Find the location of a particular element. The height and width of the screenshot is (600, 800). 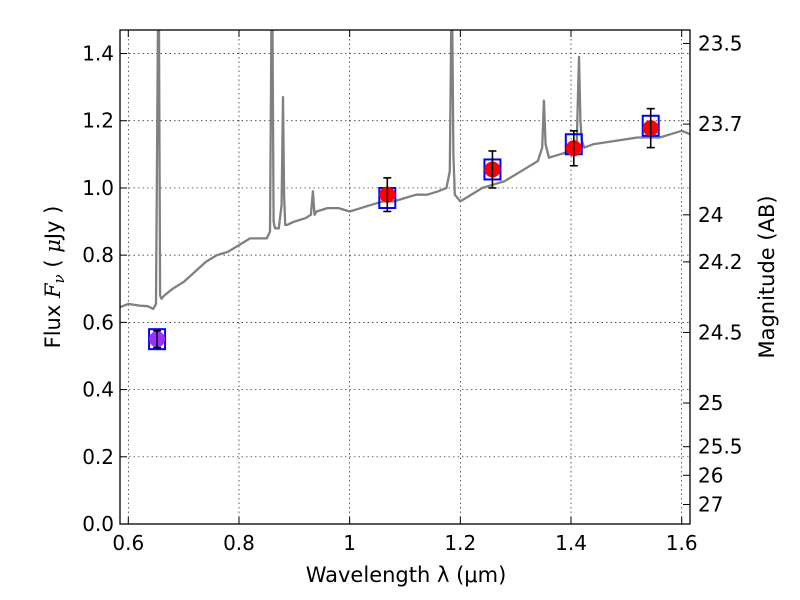

right-tick-label: 27 is located at coordinates (710, 505).